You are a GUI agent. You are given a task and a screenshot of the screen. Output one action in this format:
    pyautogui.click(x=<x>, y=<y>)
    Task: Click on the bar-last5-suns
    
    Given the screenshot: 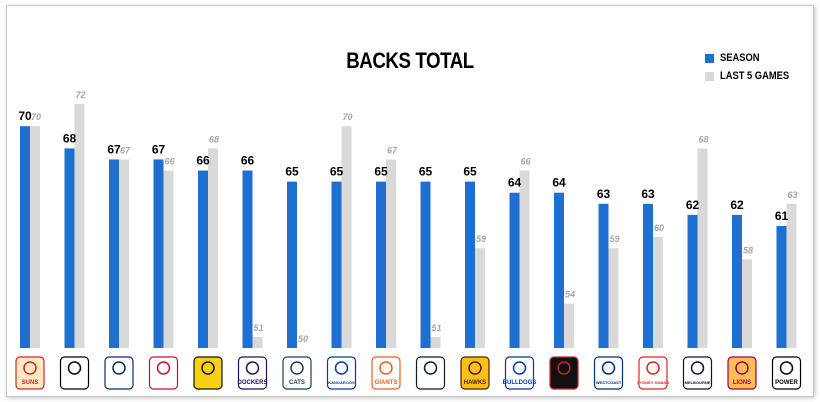 What is the action you would take?
    pyautogui.click(x=35, y=237)
    